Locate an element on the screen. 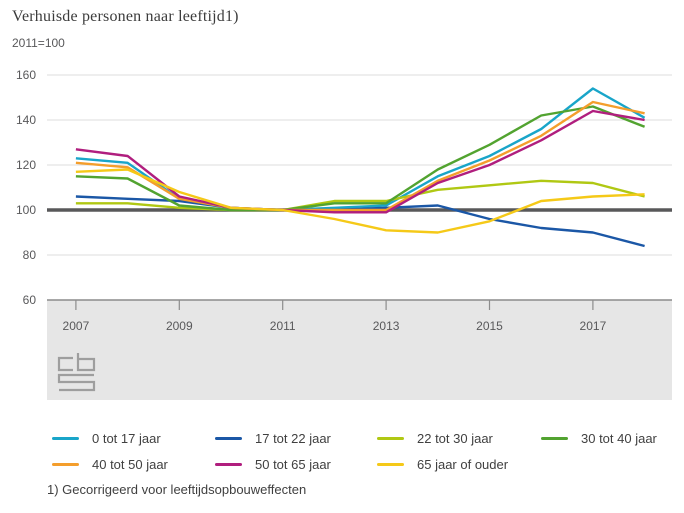 The image size is (684, 513). legend-item: 40 tot 50 jaar is located at coordinates (110, 464).